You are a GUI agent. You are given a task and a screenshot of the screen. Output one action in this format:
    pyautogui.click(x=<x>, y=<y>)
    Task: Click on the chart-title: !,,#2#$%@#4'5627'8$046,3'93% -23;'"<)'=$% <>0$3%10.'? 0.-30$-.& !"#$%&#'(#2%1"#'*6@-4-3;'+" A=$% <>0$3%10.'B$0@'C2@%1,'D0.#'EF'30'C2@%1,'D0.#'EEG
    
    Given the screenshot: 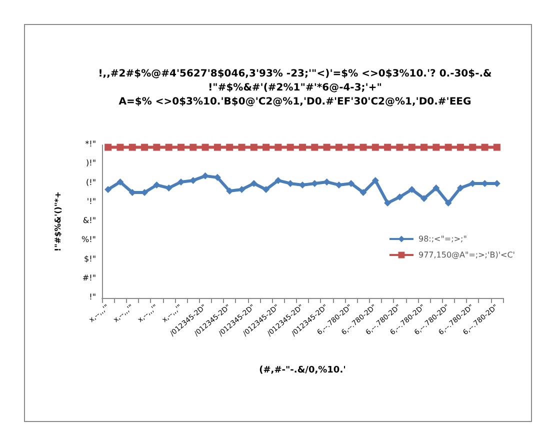 What is the action you would take?
    pyautogui.click(x=295, y=88)
    